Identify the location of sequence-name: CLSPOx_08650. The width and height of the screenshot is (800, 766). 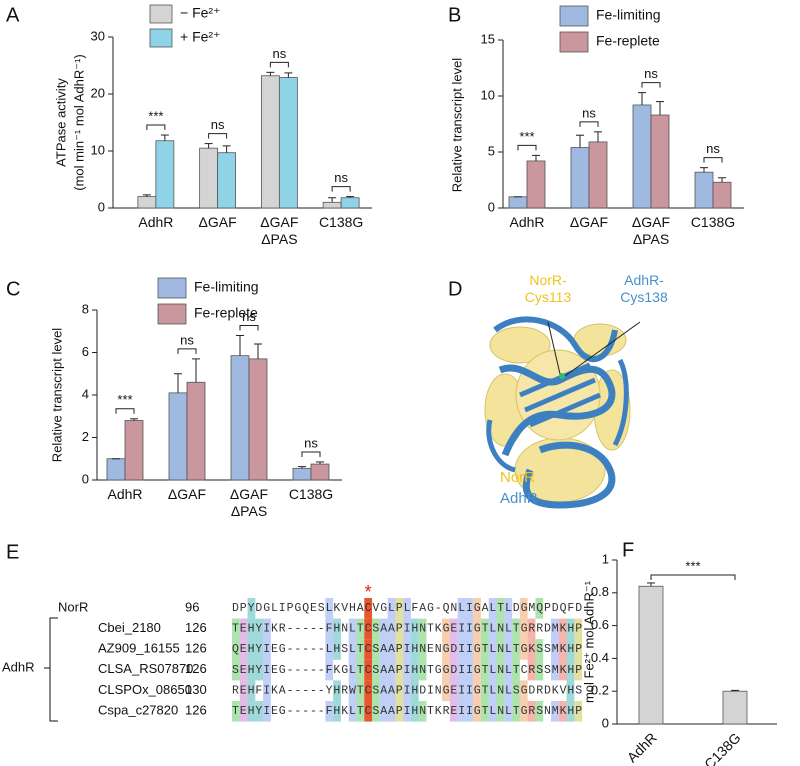
(145, 689).